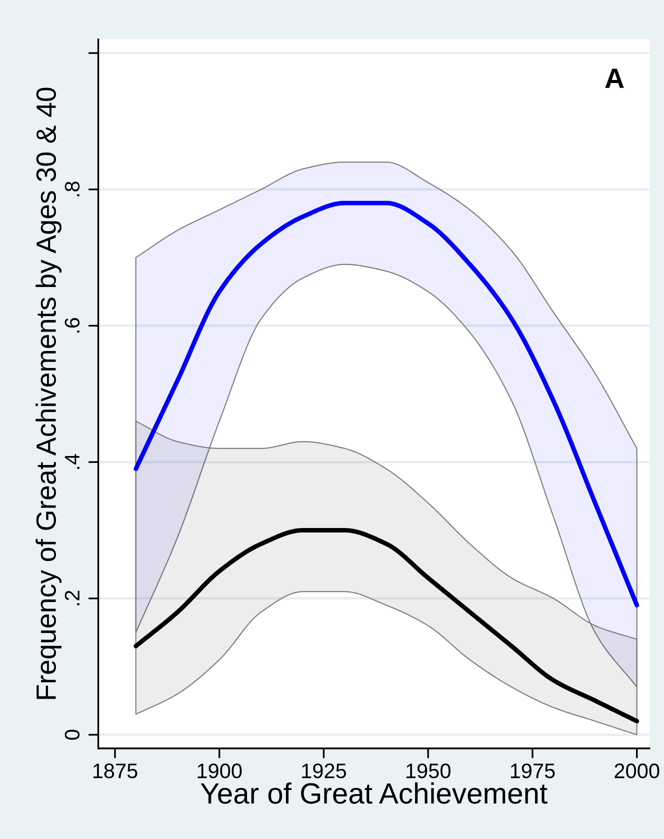 The height and width of the screenshot is (839, 664). What do you see at coordinates (637, 771) in the screenshot?
I see `x-tick-label: 2000` at bounding box center [637, 771].